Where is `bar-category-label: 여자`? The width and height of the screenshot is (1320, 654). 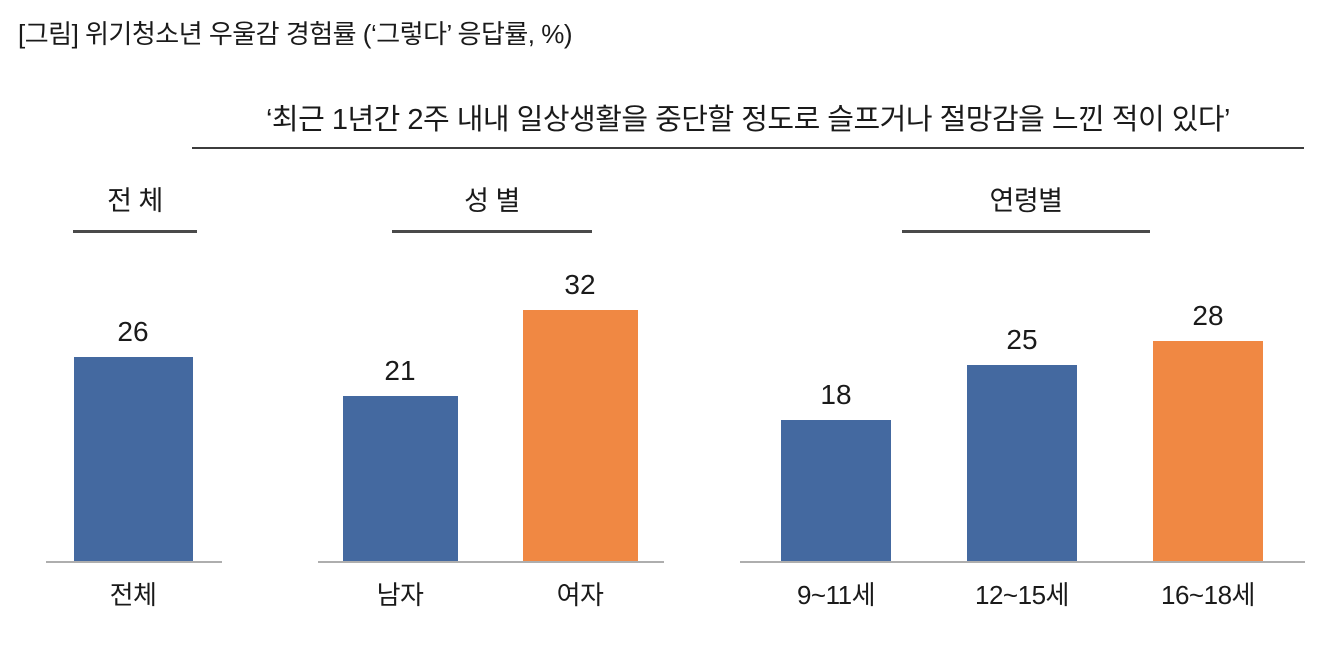
bar-category-label: 여자 is located at coordinates (580, 595).